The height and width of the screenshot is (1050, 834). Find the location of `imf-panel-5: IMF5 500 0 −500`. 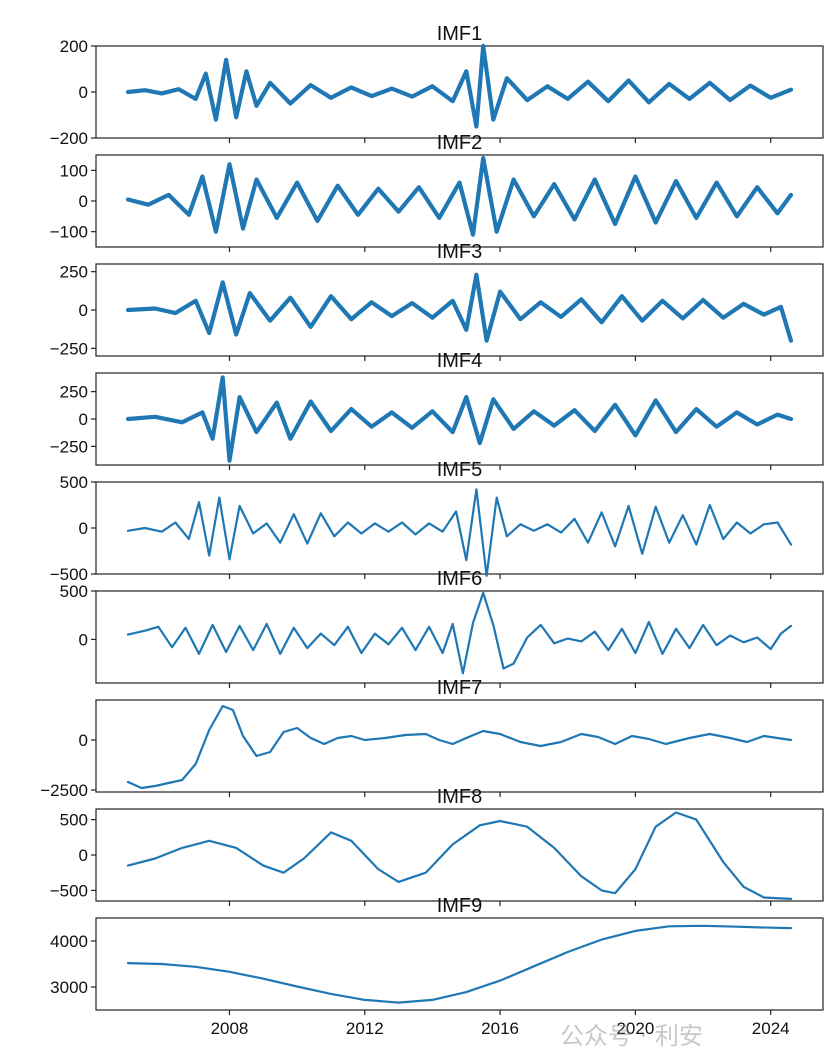

imf-panel-5: IMF5 500 0 −500 is located at coordinates (437, 521).